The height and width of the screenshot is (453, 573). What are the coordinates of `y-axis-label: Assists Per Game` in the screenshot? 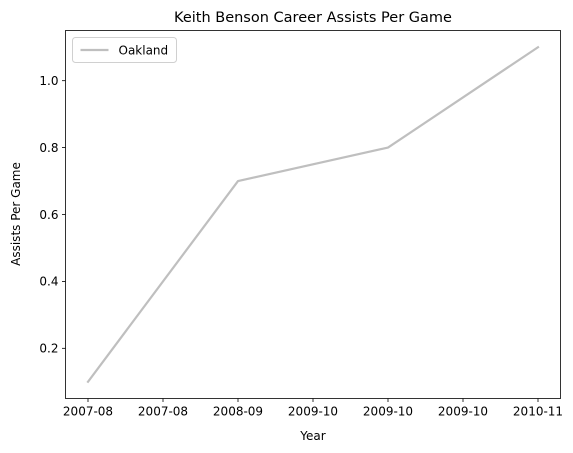 It's located at (16, 214).